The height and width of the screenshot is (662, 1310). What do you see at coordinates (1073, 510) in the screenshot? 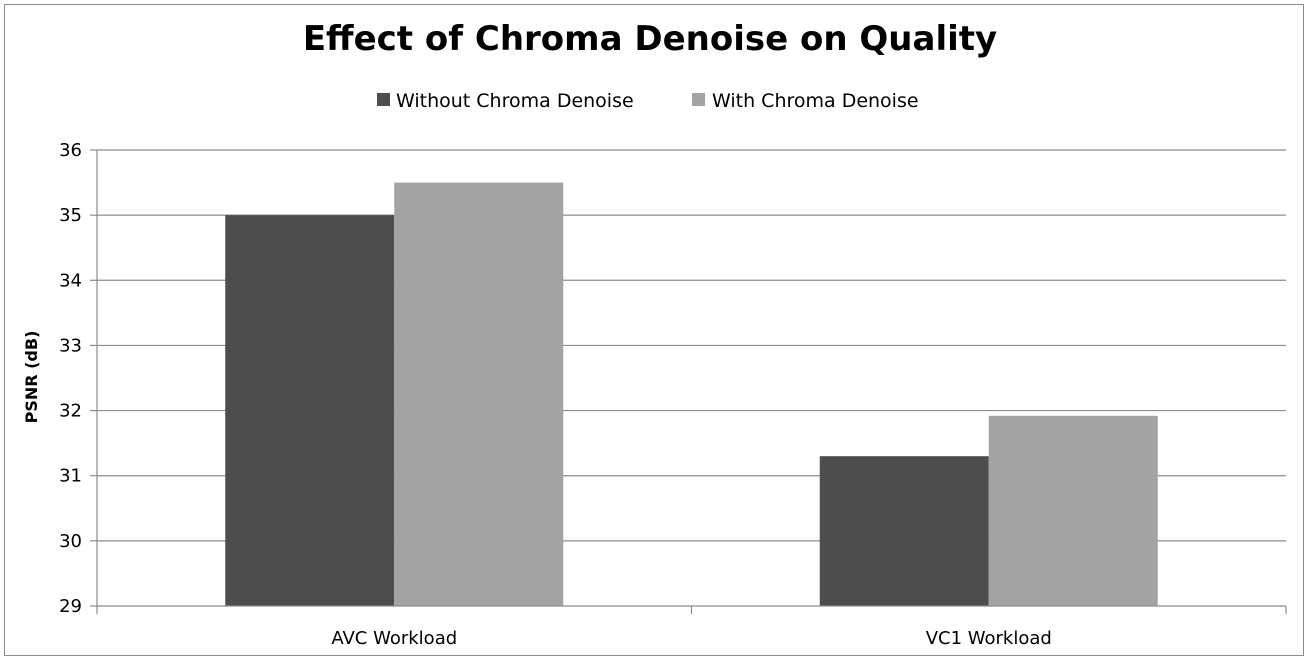
I see `bar-vc1-workload-with-chroma-denoise` at bounding box center [1073, 510].